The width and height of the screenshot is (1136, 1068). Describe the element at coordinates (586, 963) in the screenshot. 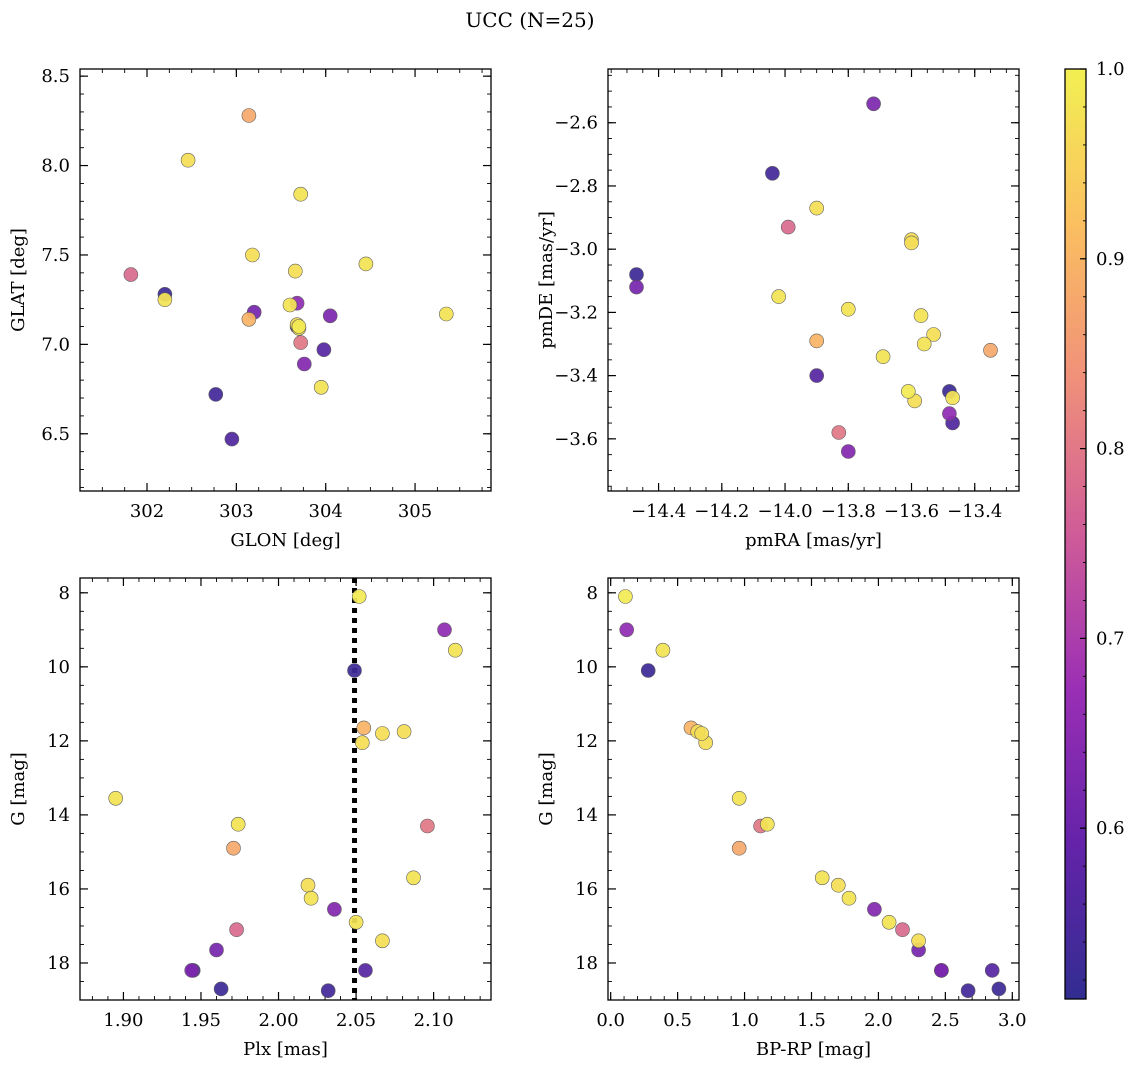

I see `y-tick-label: 18` at that location.